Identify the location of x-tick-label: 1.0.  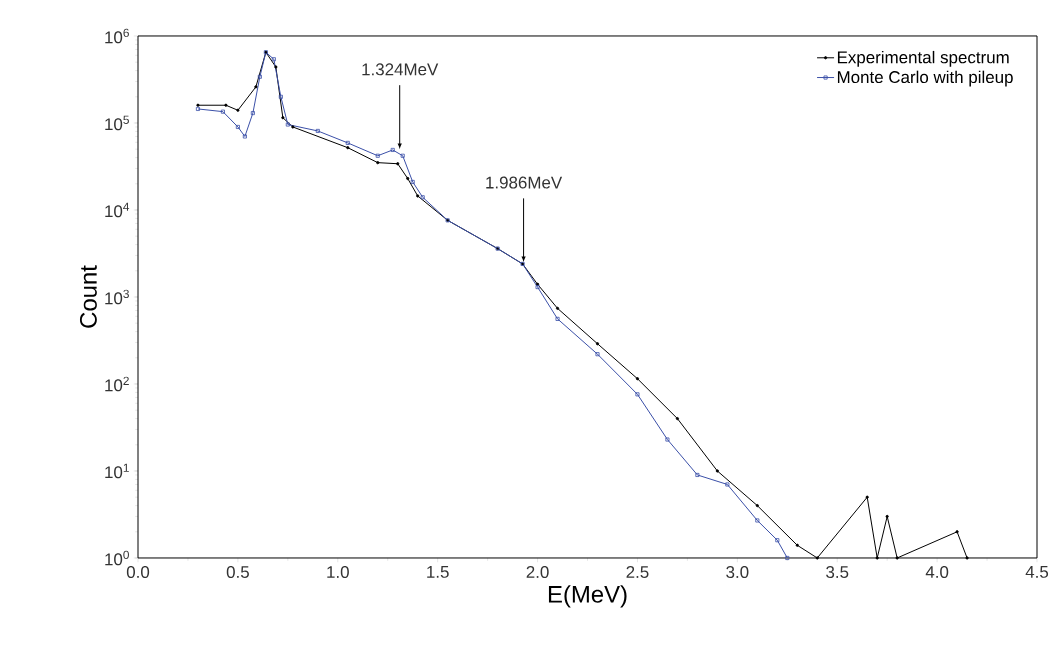
(338, 572).